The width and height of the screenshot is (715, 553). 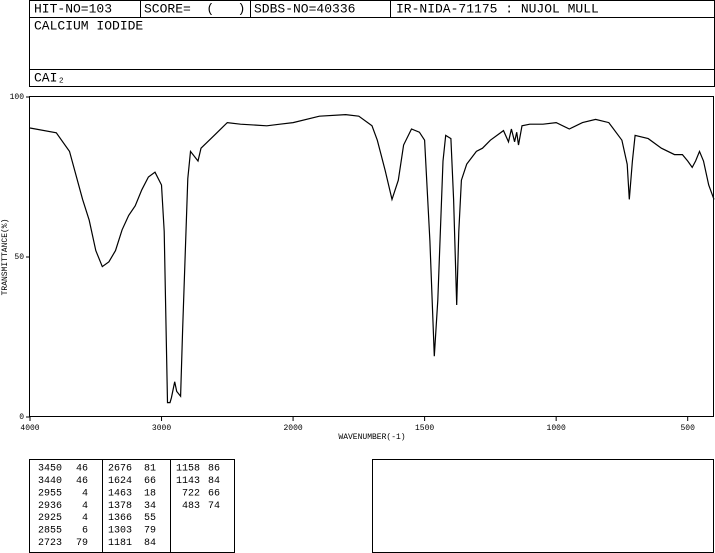 I want to click on peak-wavenumber: 722, so click(x=191, y=493).